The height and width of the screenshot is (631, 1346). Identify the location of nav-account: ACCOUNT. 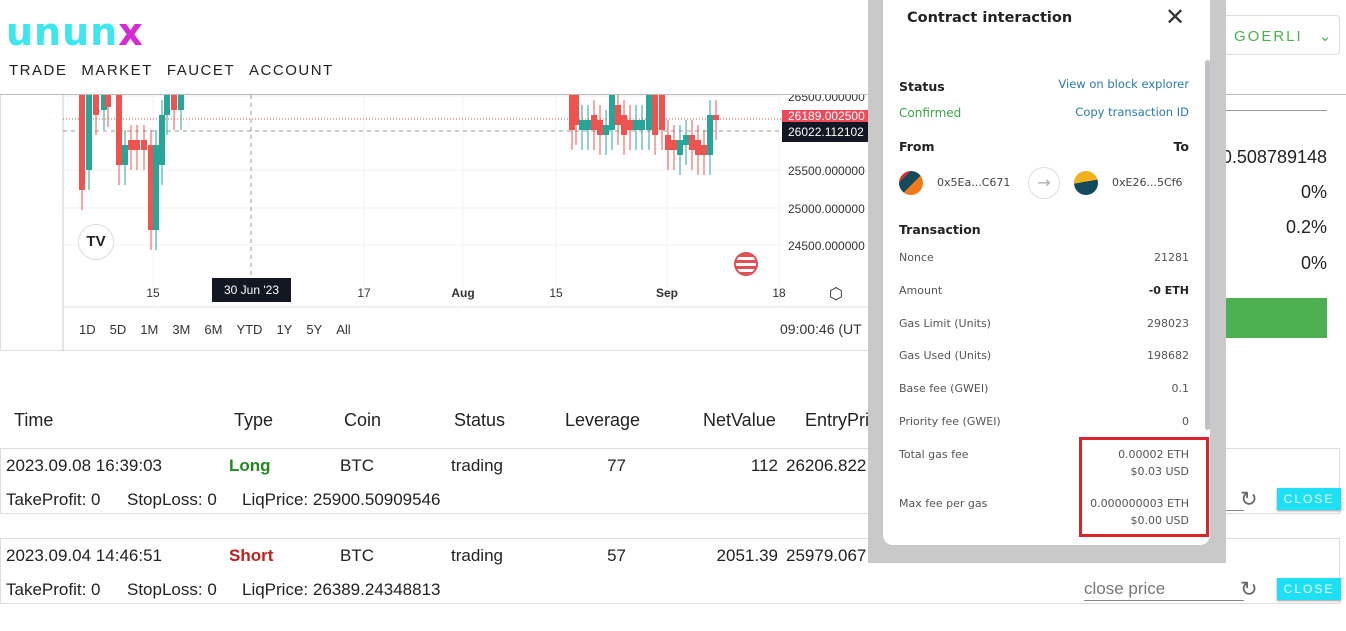
(291, 70).